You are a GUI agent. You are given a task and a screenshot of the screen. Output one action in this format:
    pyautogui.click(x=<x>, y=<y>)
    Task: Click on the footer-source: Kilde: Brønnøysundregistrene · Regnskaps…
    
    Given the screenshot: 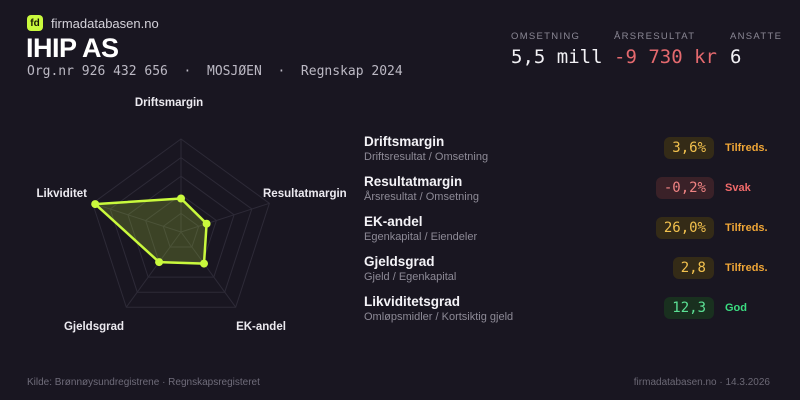 What is the action you would take?
    pyautogui.click(x=143, y=382)
    